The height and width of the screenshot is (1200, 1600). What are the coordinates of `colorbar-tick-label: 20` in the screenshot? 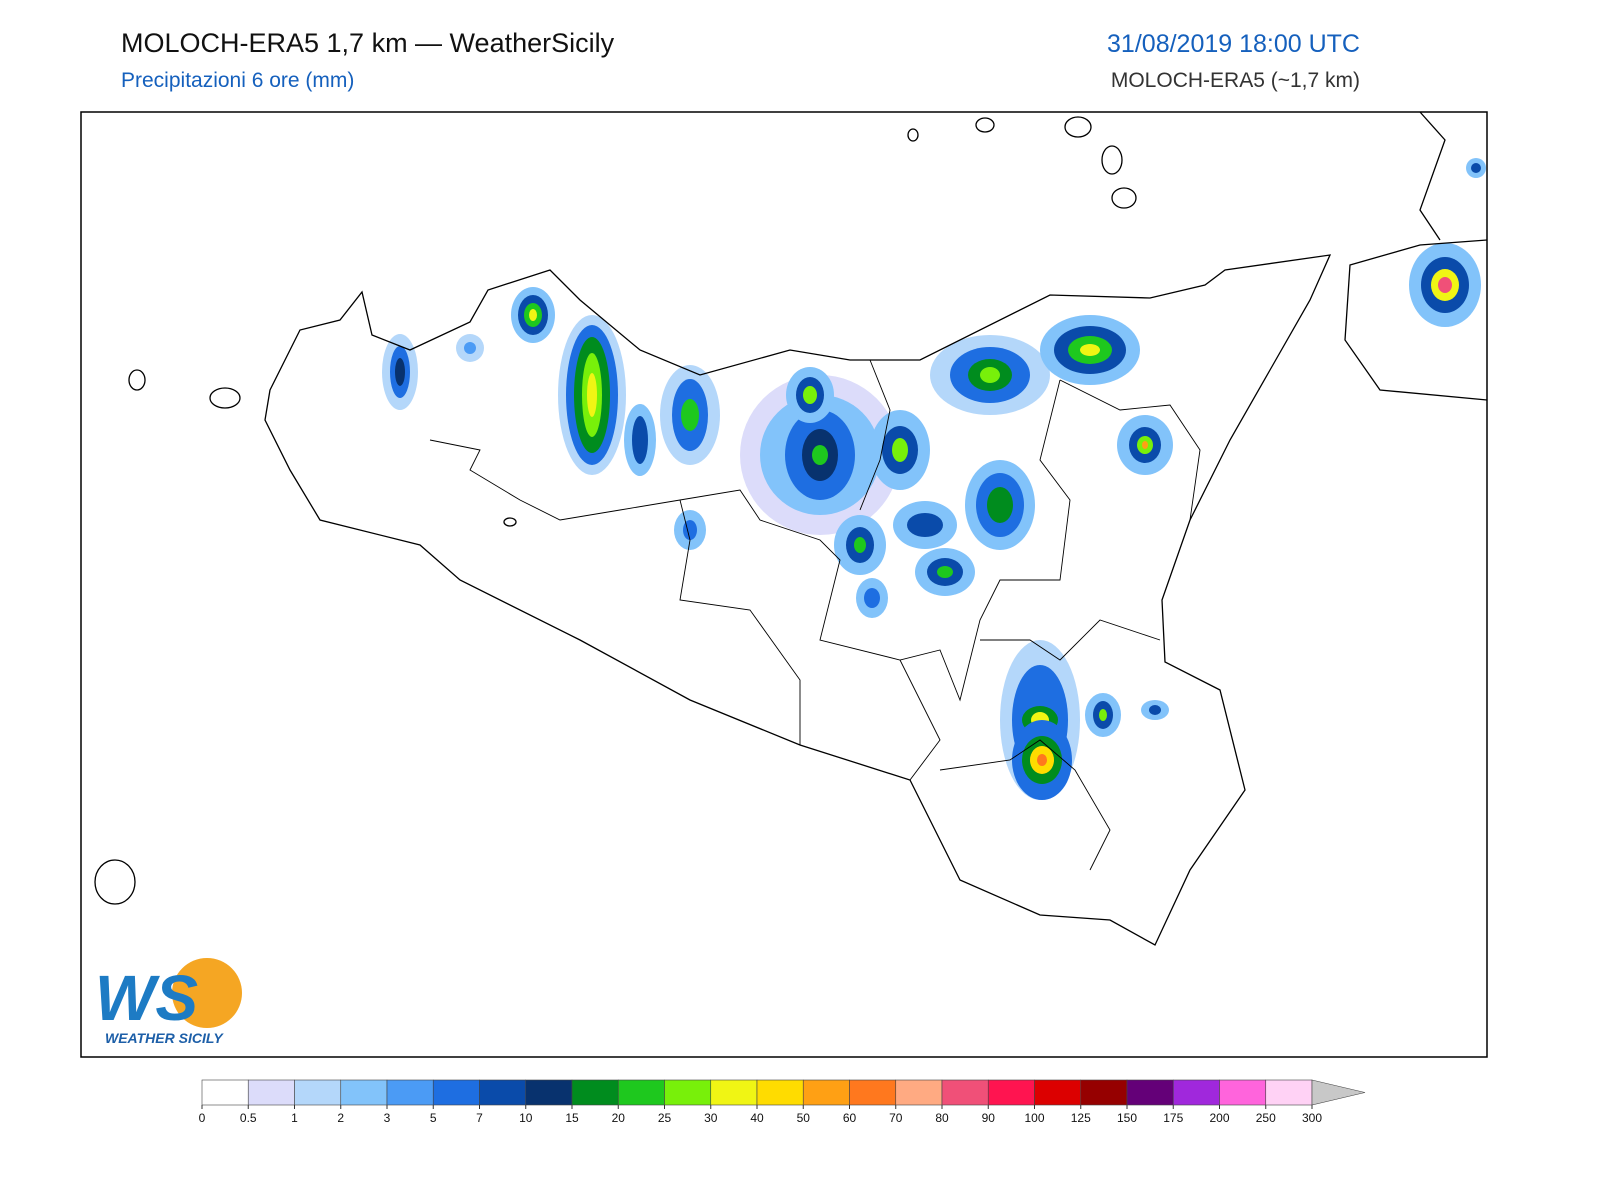 It's located at (619, 1118).